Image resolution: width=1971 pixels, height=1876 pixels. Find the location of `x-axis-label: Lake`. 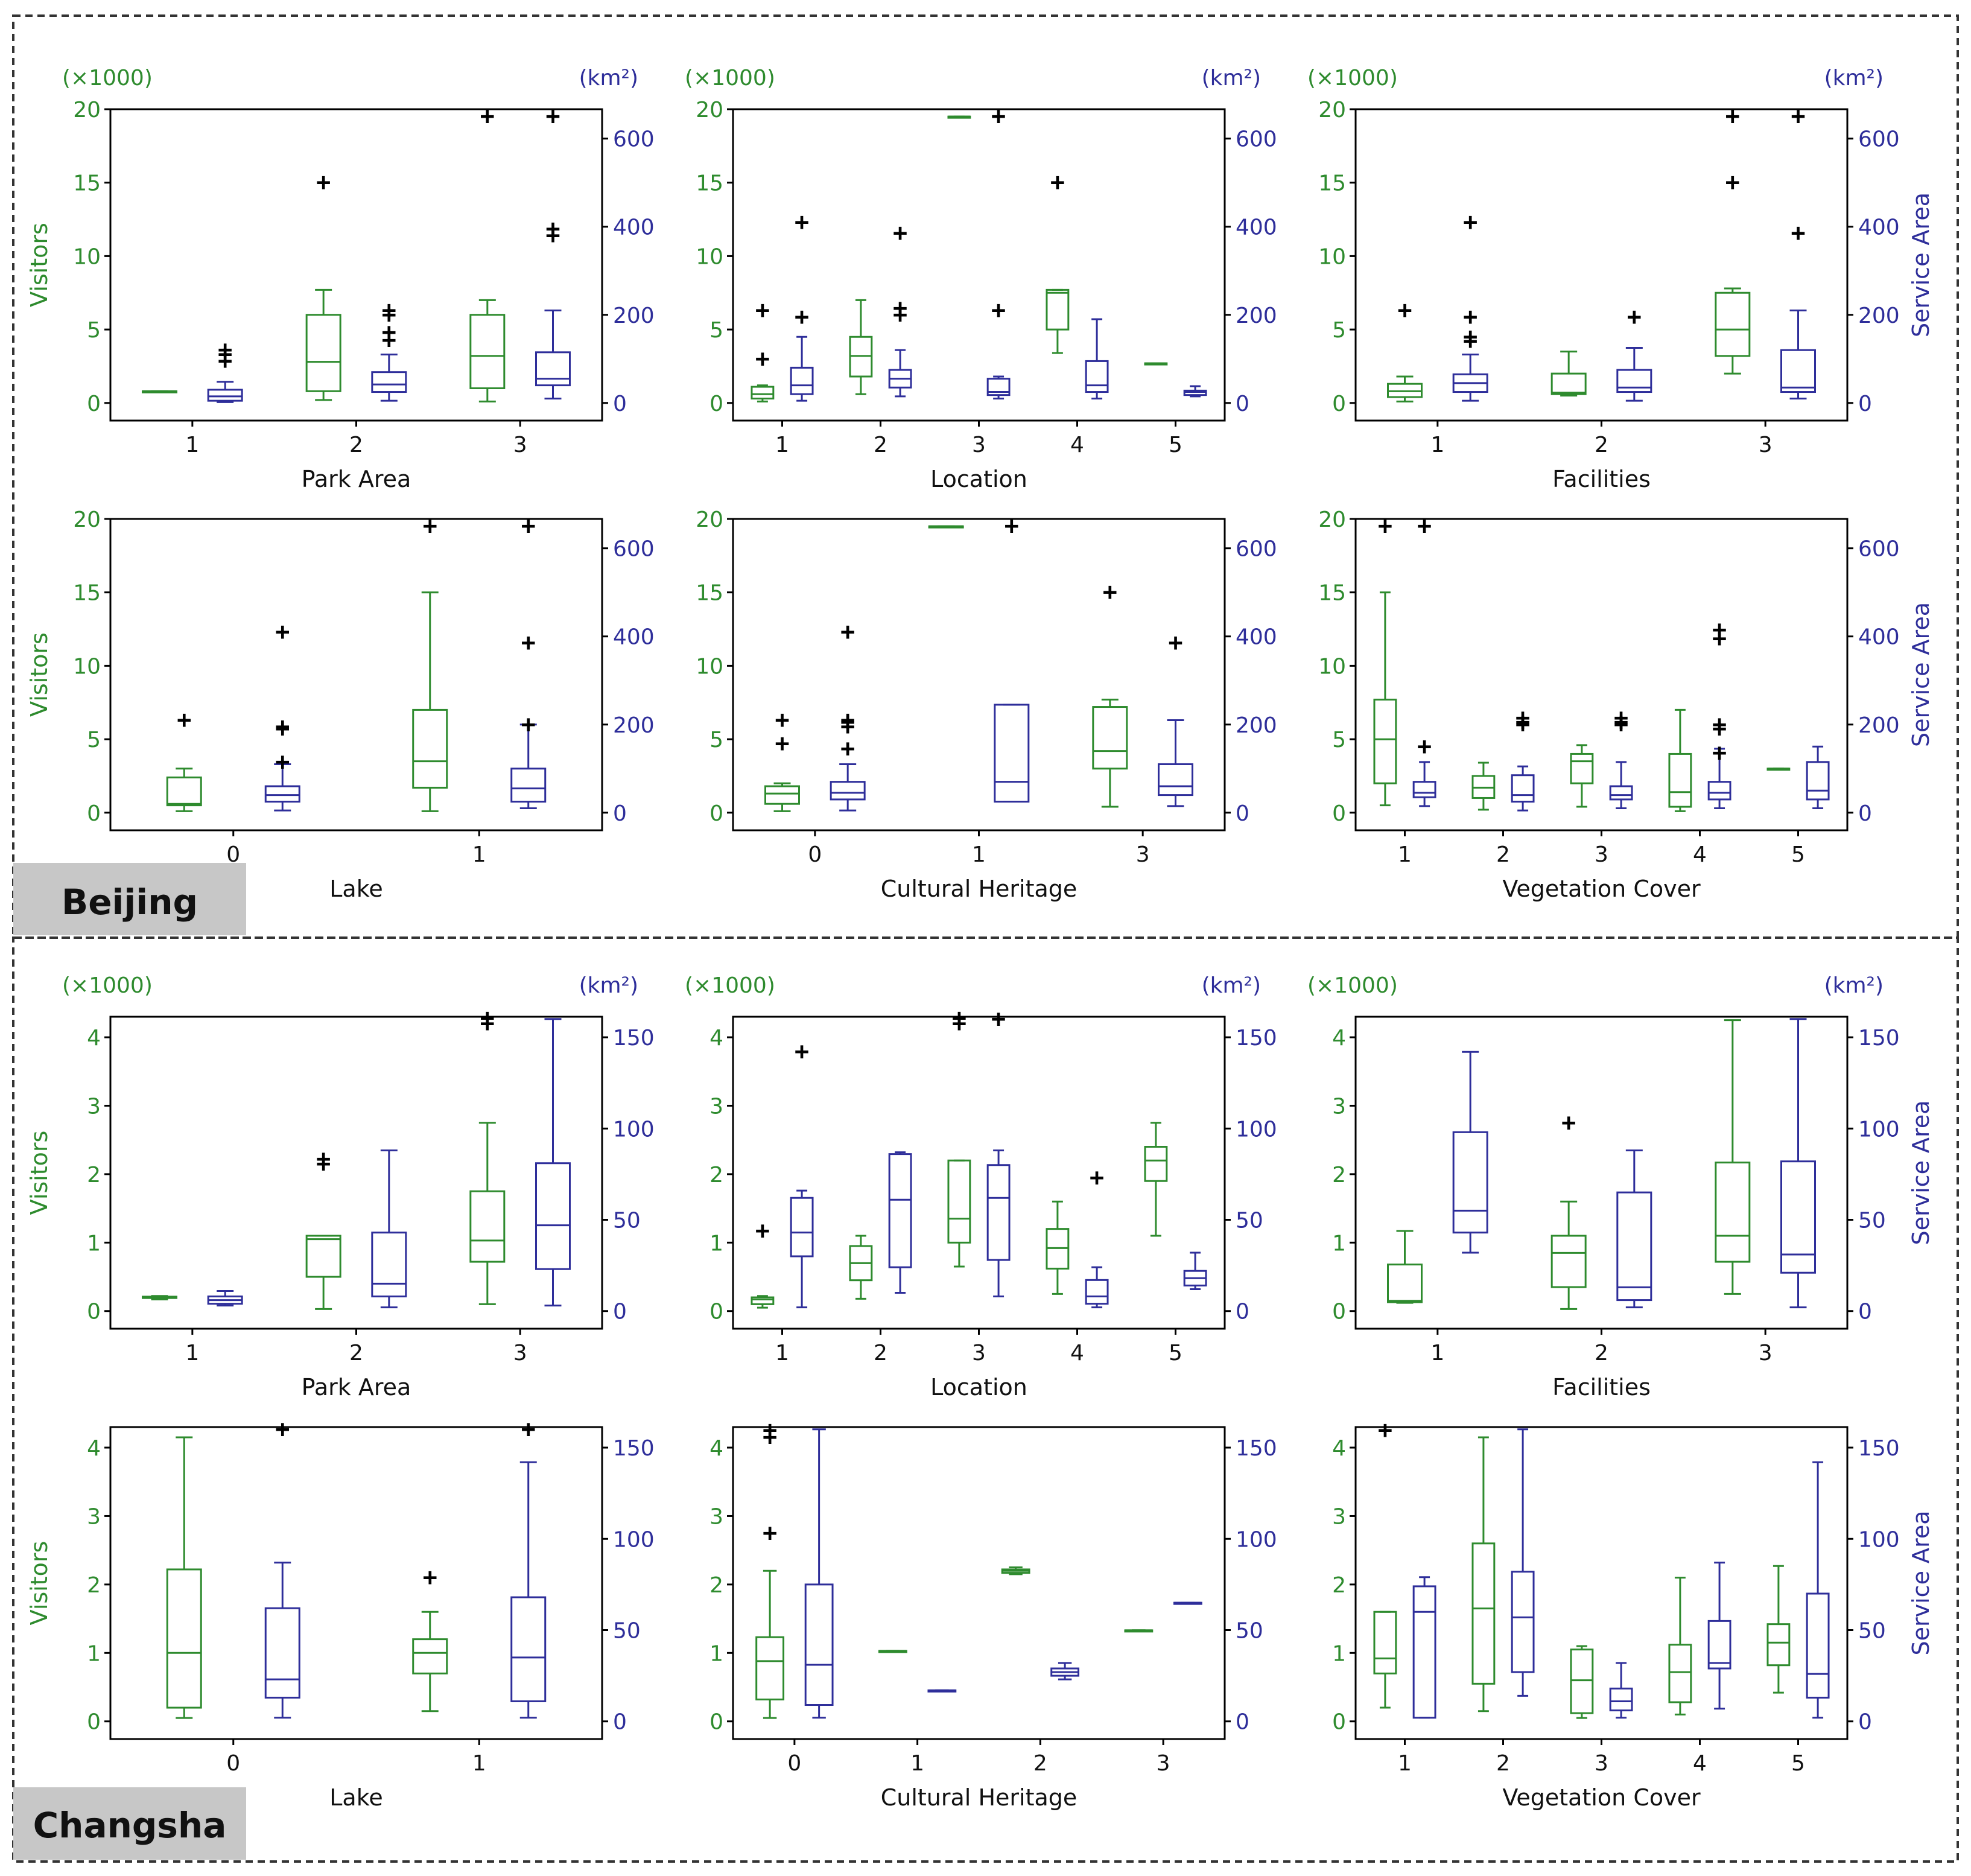

x-axis-label: Lake is located at coordinates (356, 889).